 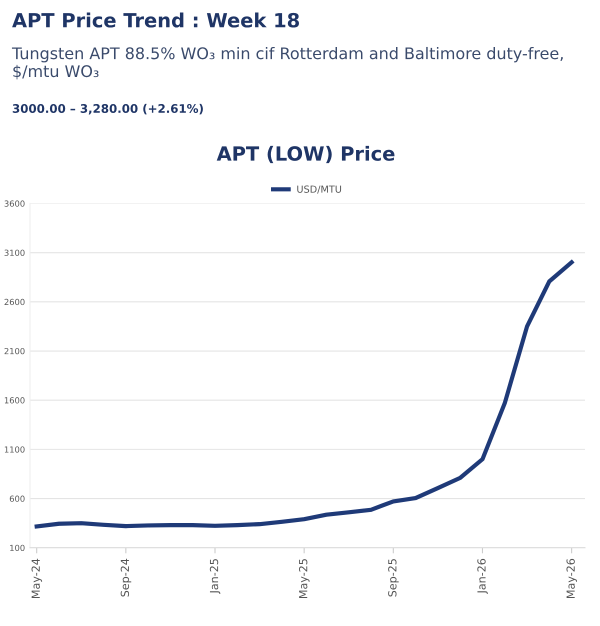 What do you see at coordinates (393, 578) in the screenshot?
I see `x-tick-label: Sep-25` at bounding box center [393, 578].